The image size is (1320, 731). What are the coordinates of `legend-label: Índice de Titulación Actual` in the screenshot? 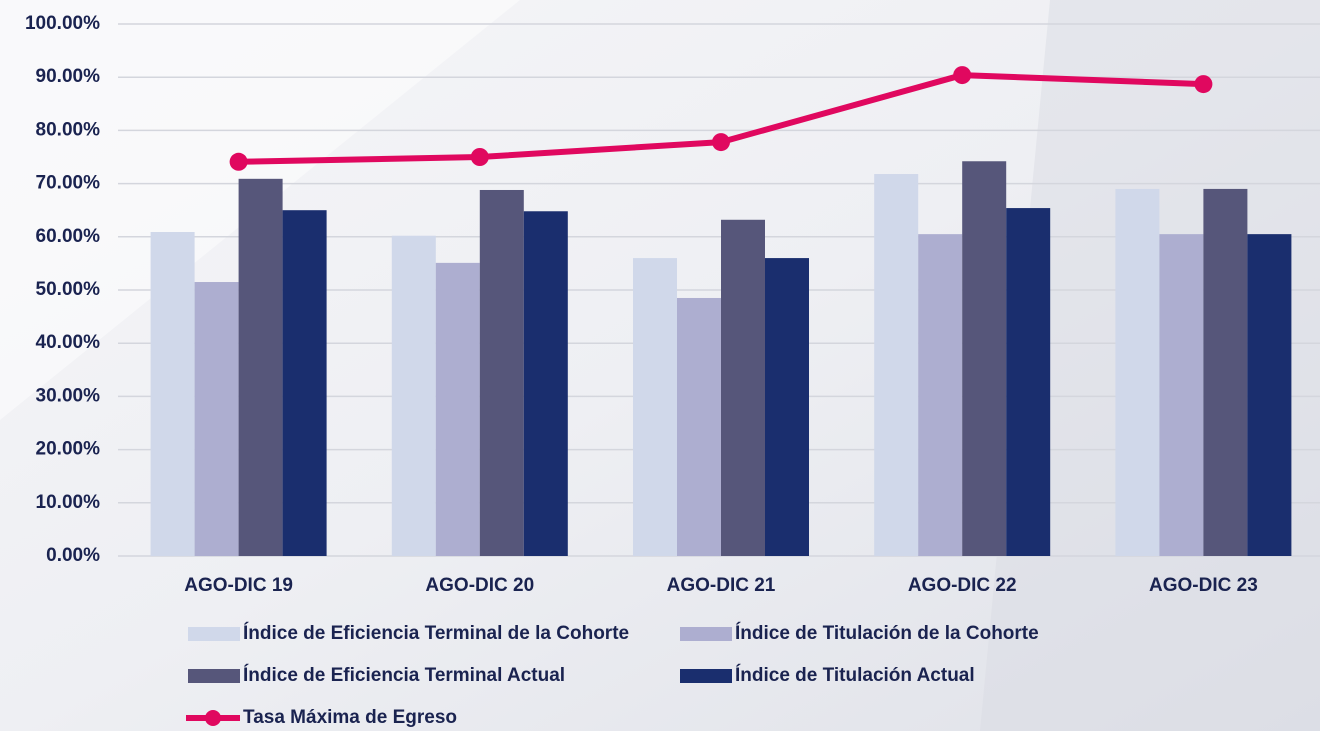 It's located at (855, 675).